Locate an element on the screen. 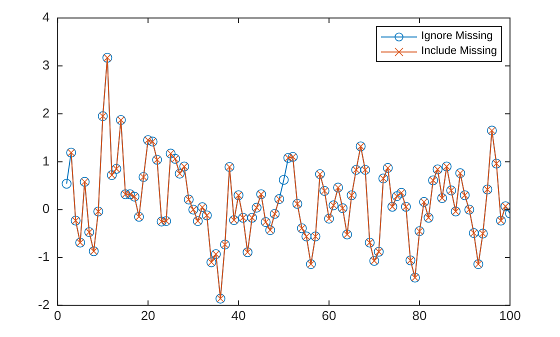 The image size is (560, 337). y-tick-label: 1 is located at coordinates (46, 160).